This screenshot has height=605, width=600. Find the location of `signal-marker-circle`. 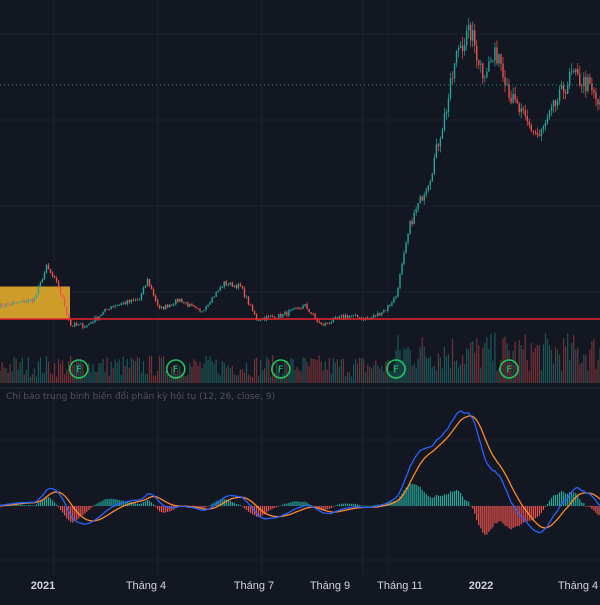

signal-marker-circle is located at coordinates (281, 369).